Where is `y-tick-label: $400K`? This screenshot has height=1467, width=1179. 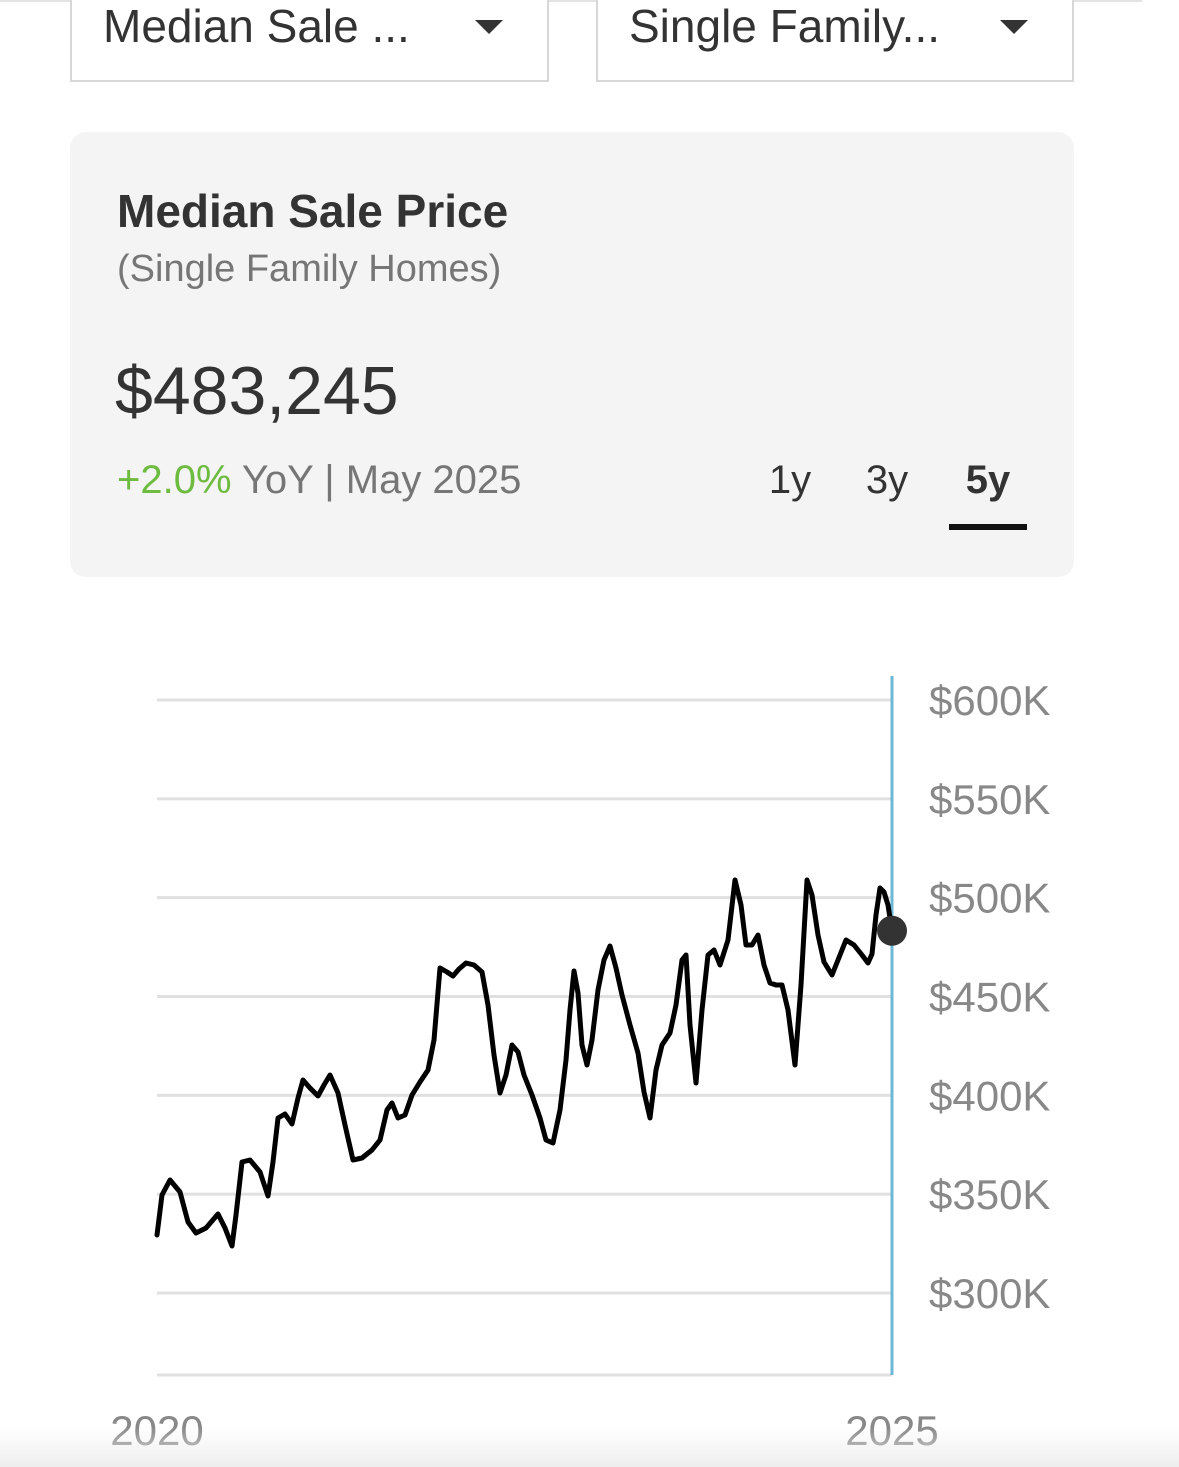 y-tick-label: $400K is located at coordinates (989, 1095).